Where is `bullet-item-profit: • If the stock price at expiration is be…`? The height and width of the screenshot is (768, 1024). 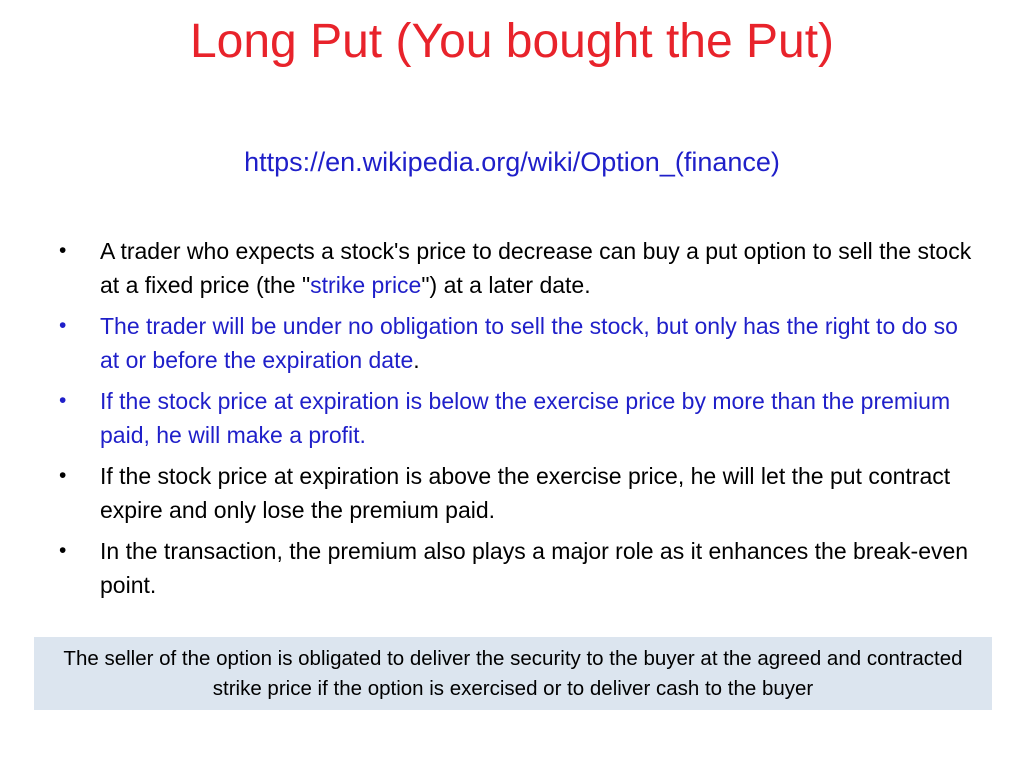
bullet-item-profit: • If the stock price at expiration is be… is located at coordinates (515, 418).